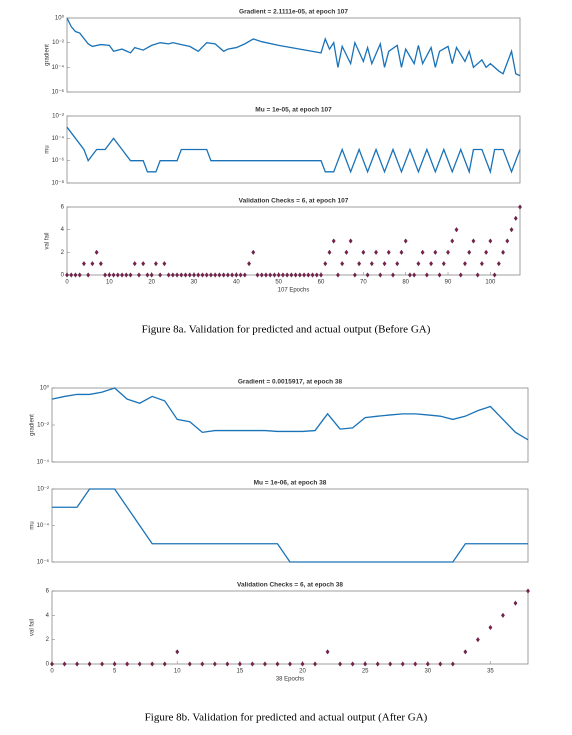 This screenshot has height=735, width=572. I want to click on y-axis-label: val fail, so click(48, 240).